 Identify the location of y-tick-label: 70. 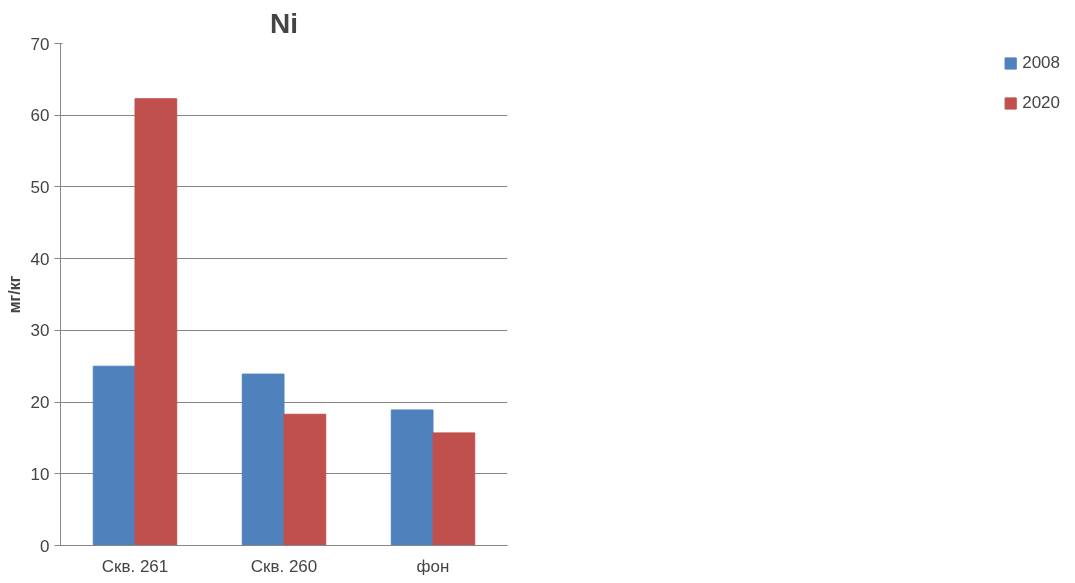
(40, 44).